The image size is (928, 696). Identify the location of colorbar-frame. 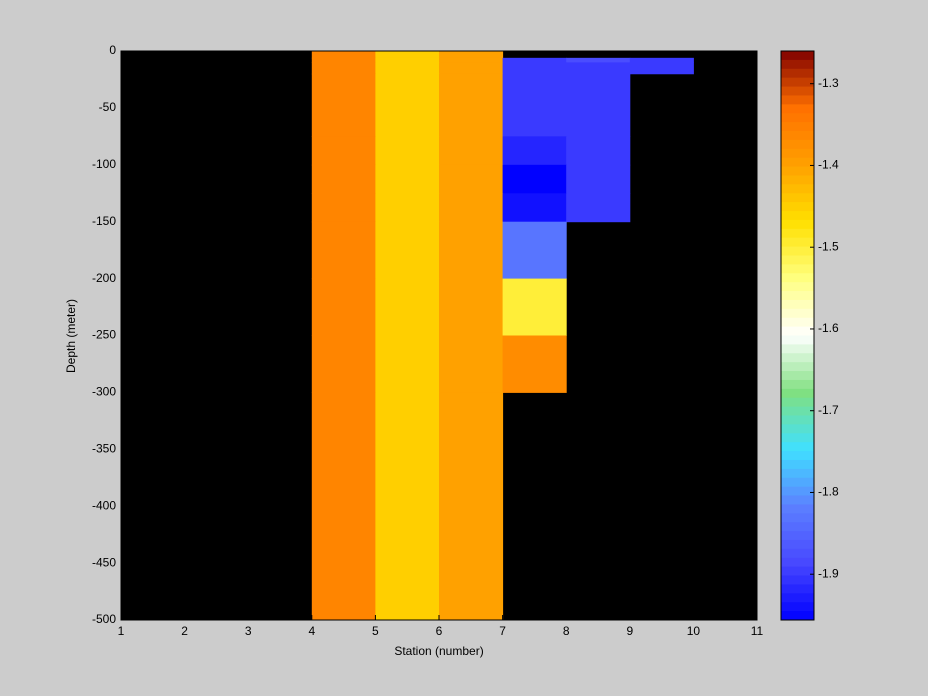
(797, 335).